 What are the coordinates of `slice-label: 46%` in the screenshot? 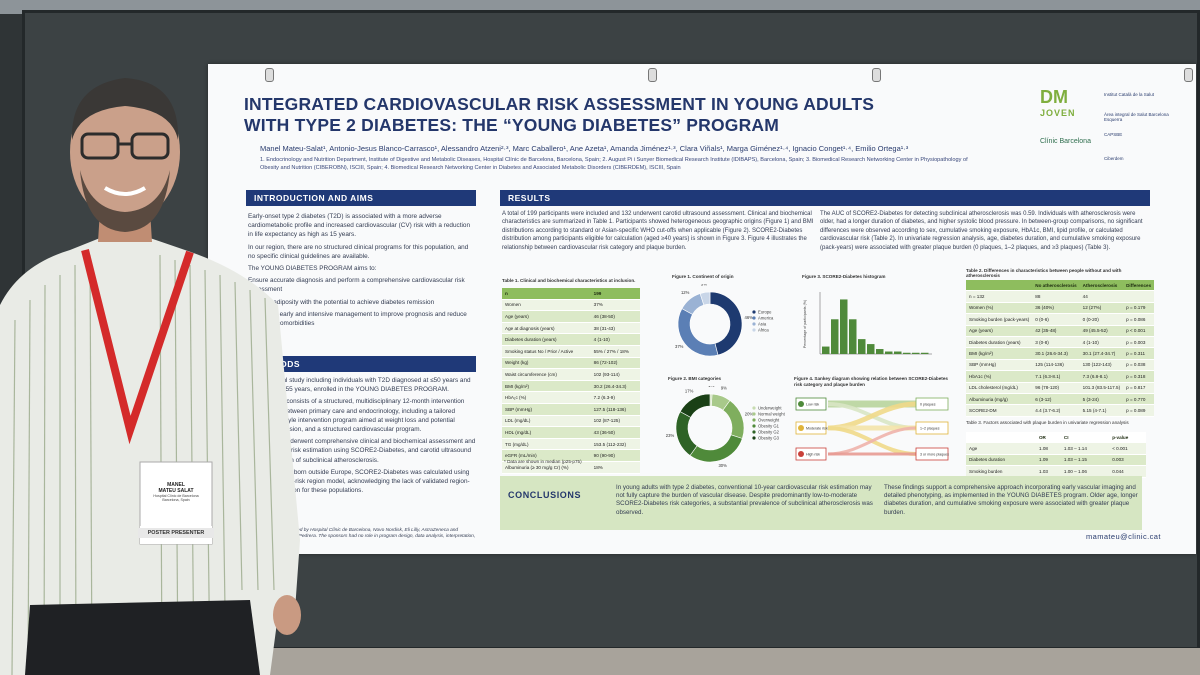 It's located at (748, 317).